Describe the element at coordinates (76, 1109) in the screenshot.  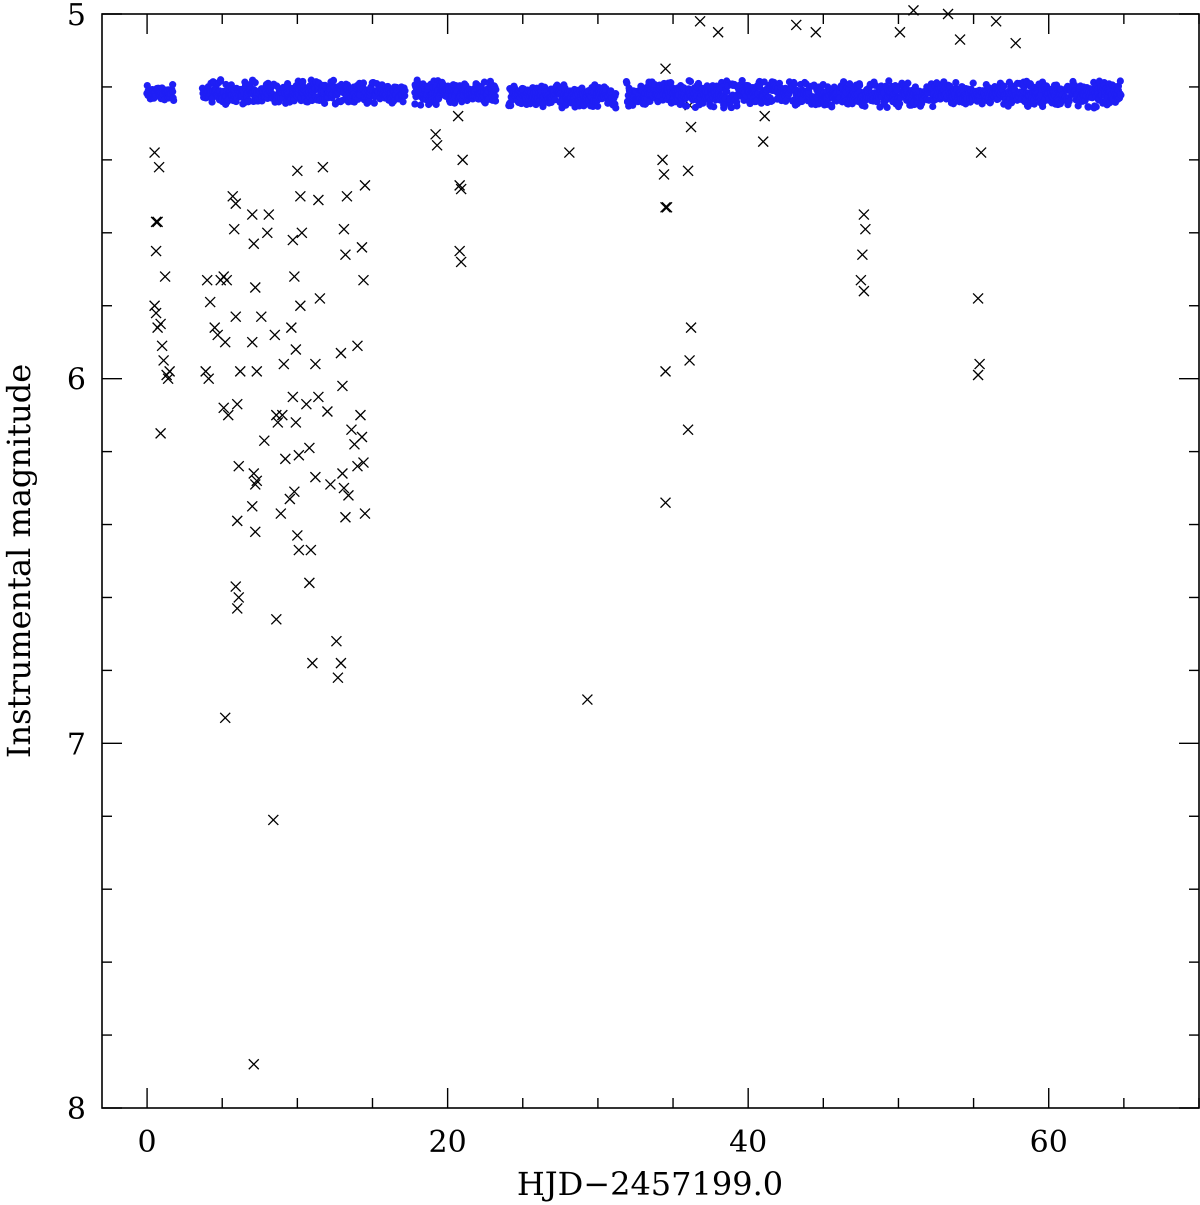
I see `y-tick-label: 8` at that location.